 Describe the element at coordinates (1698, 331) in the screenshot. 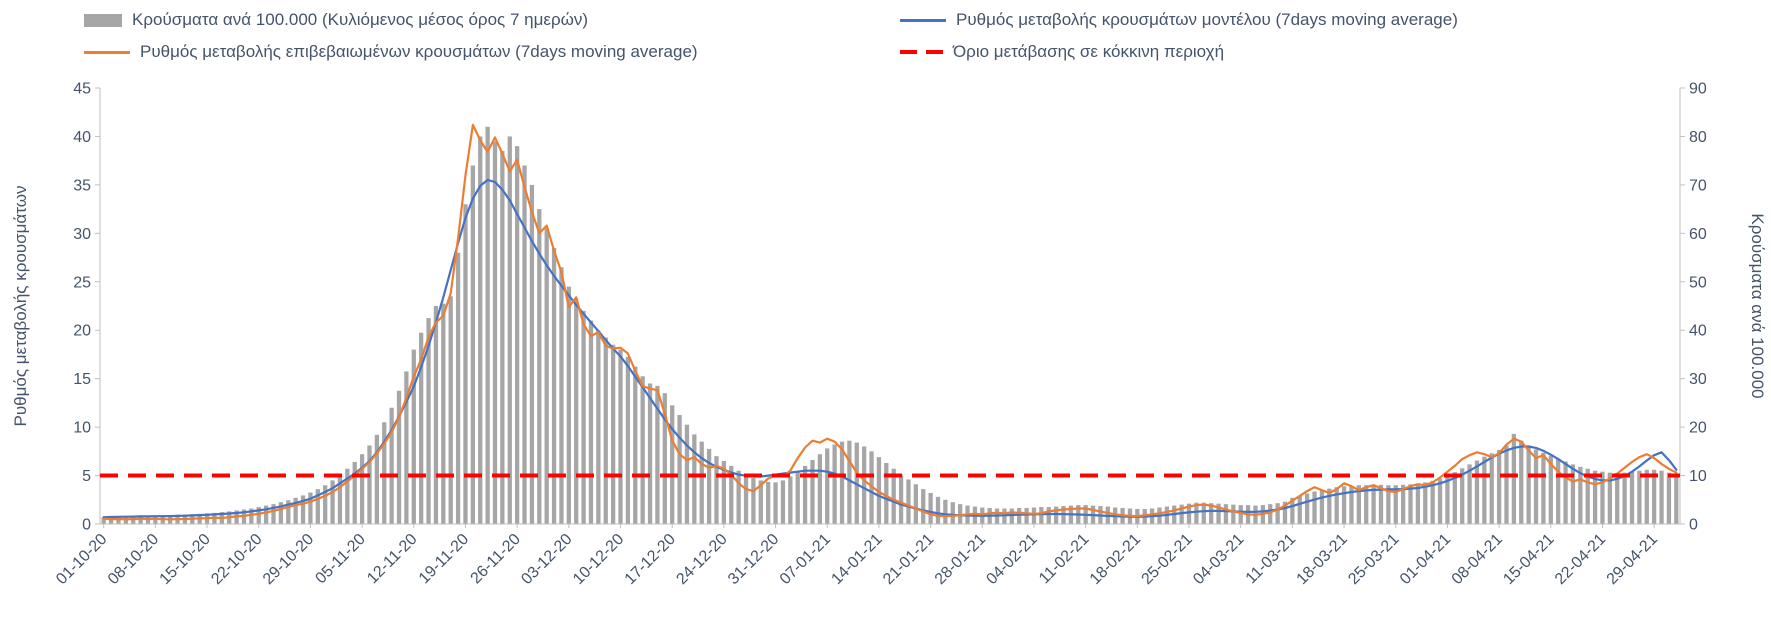

I see `right-axis-tick: 40` at that location.